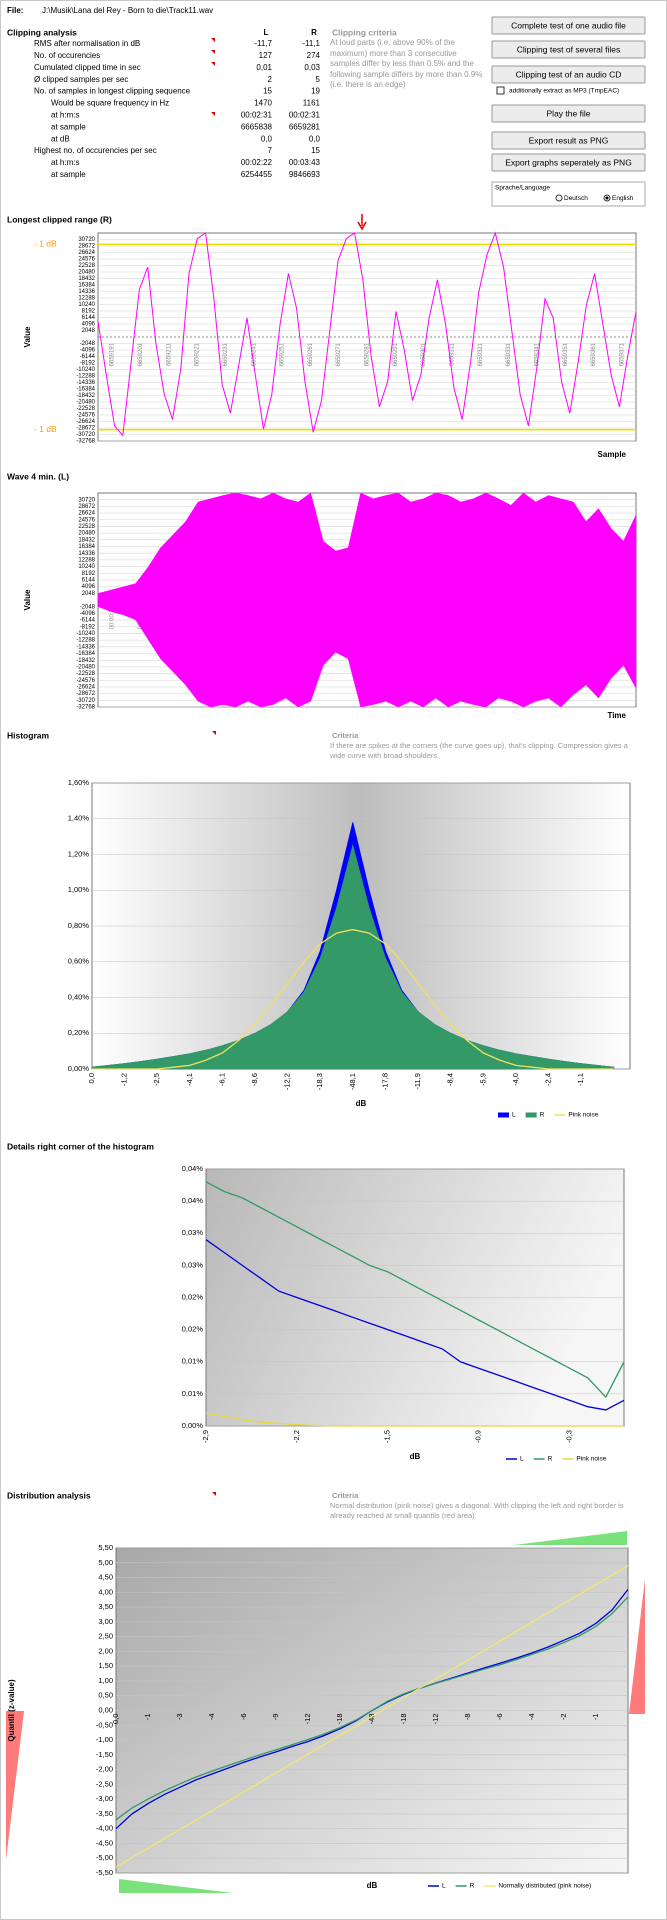 The image size is (667, 1920). I want to click on y-tick-label: 1,00%, so click(79, 889).